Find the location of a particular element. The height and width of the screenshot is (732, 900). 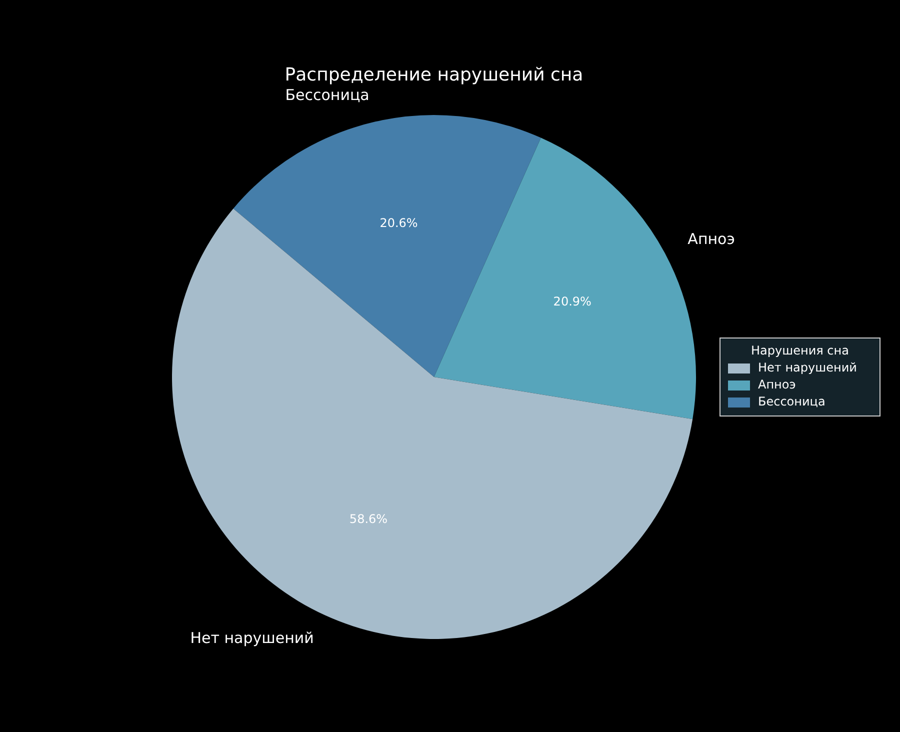

data-label: 20.9% is located at coordinates (572, 301).